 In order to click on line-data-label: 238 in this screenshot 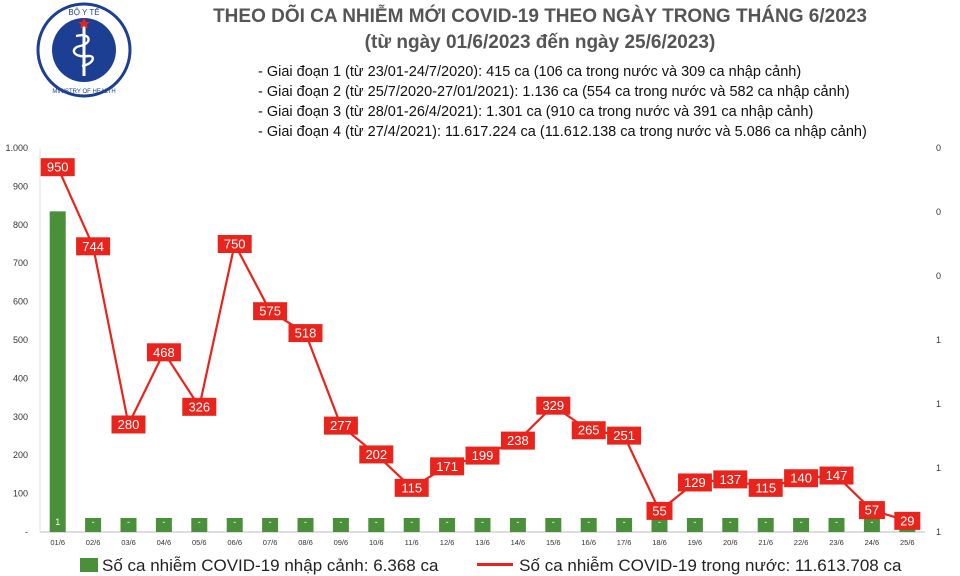, I will do `click(518, 440)`.